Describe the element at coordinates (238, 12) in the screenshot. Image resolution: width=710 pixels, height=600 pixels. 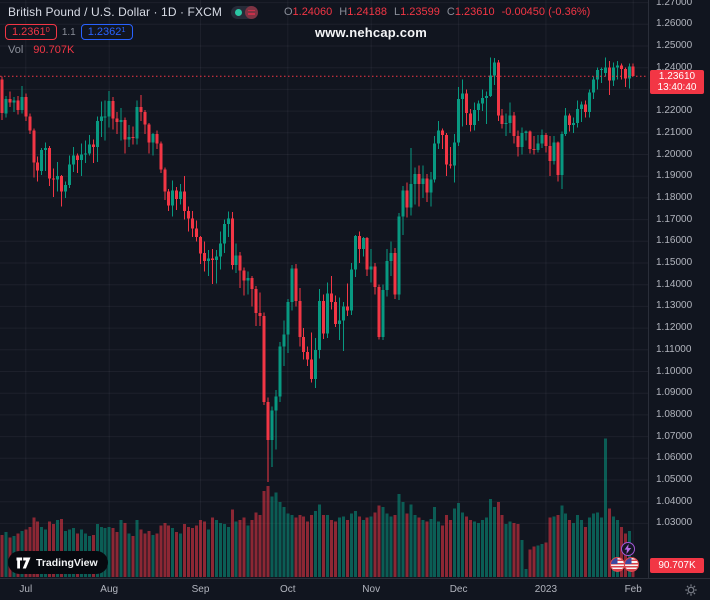
I see `market-status-dot-icon` at that location.